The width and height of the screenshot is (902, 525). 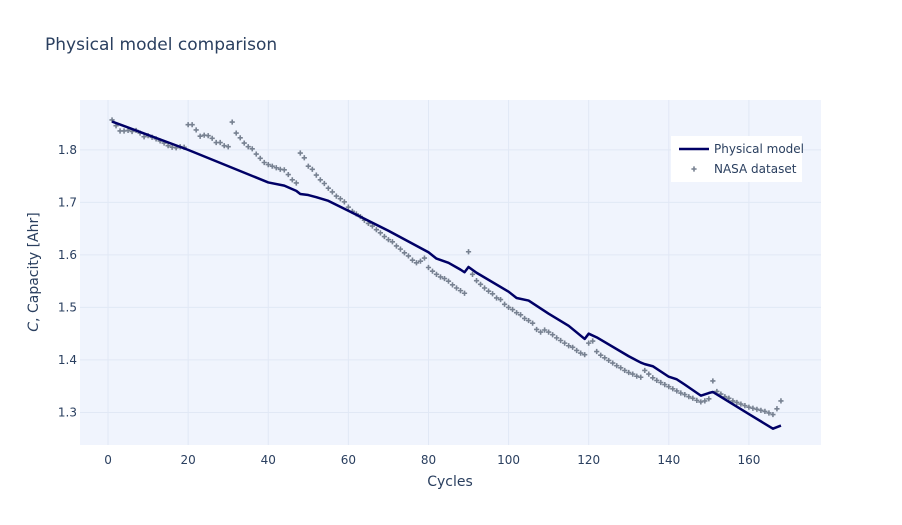 I want to click on legend-nasa-dataset-swatch, so click(x=694, y=169).